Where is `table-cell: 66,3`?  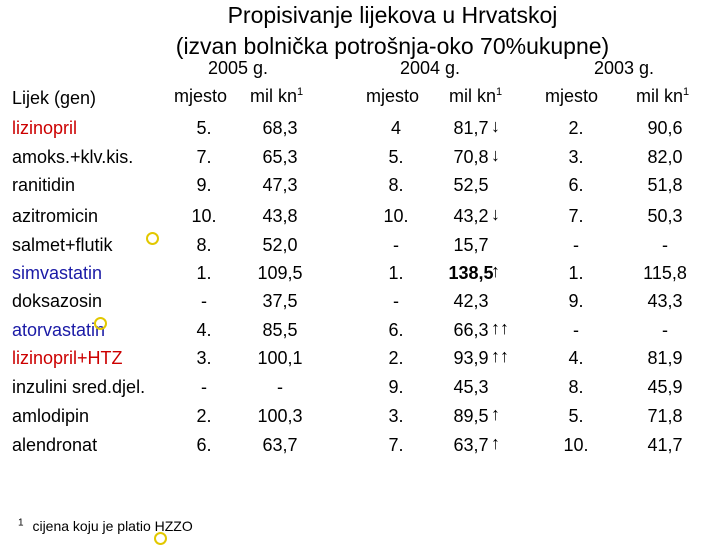
table-cell: 66,3 is located at coordinates (471, 330).